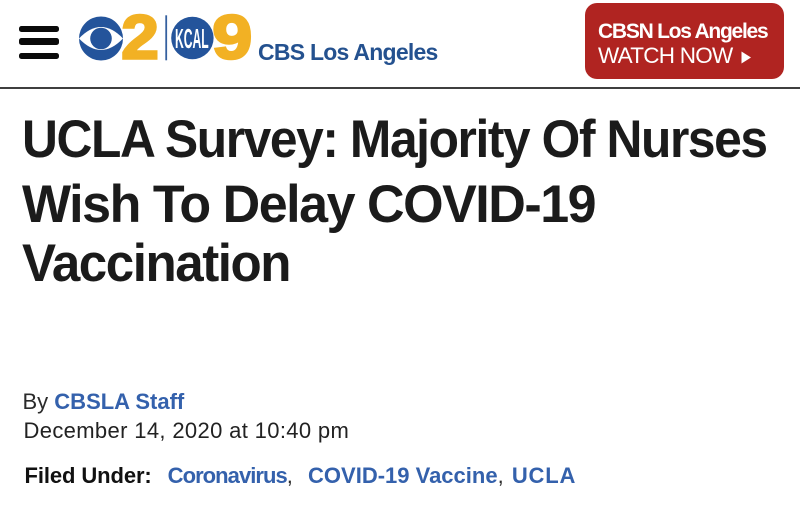 The image size is (800, 505). I want to click on svg-text: KCAL, so click(192, 38).